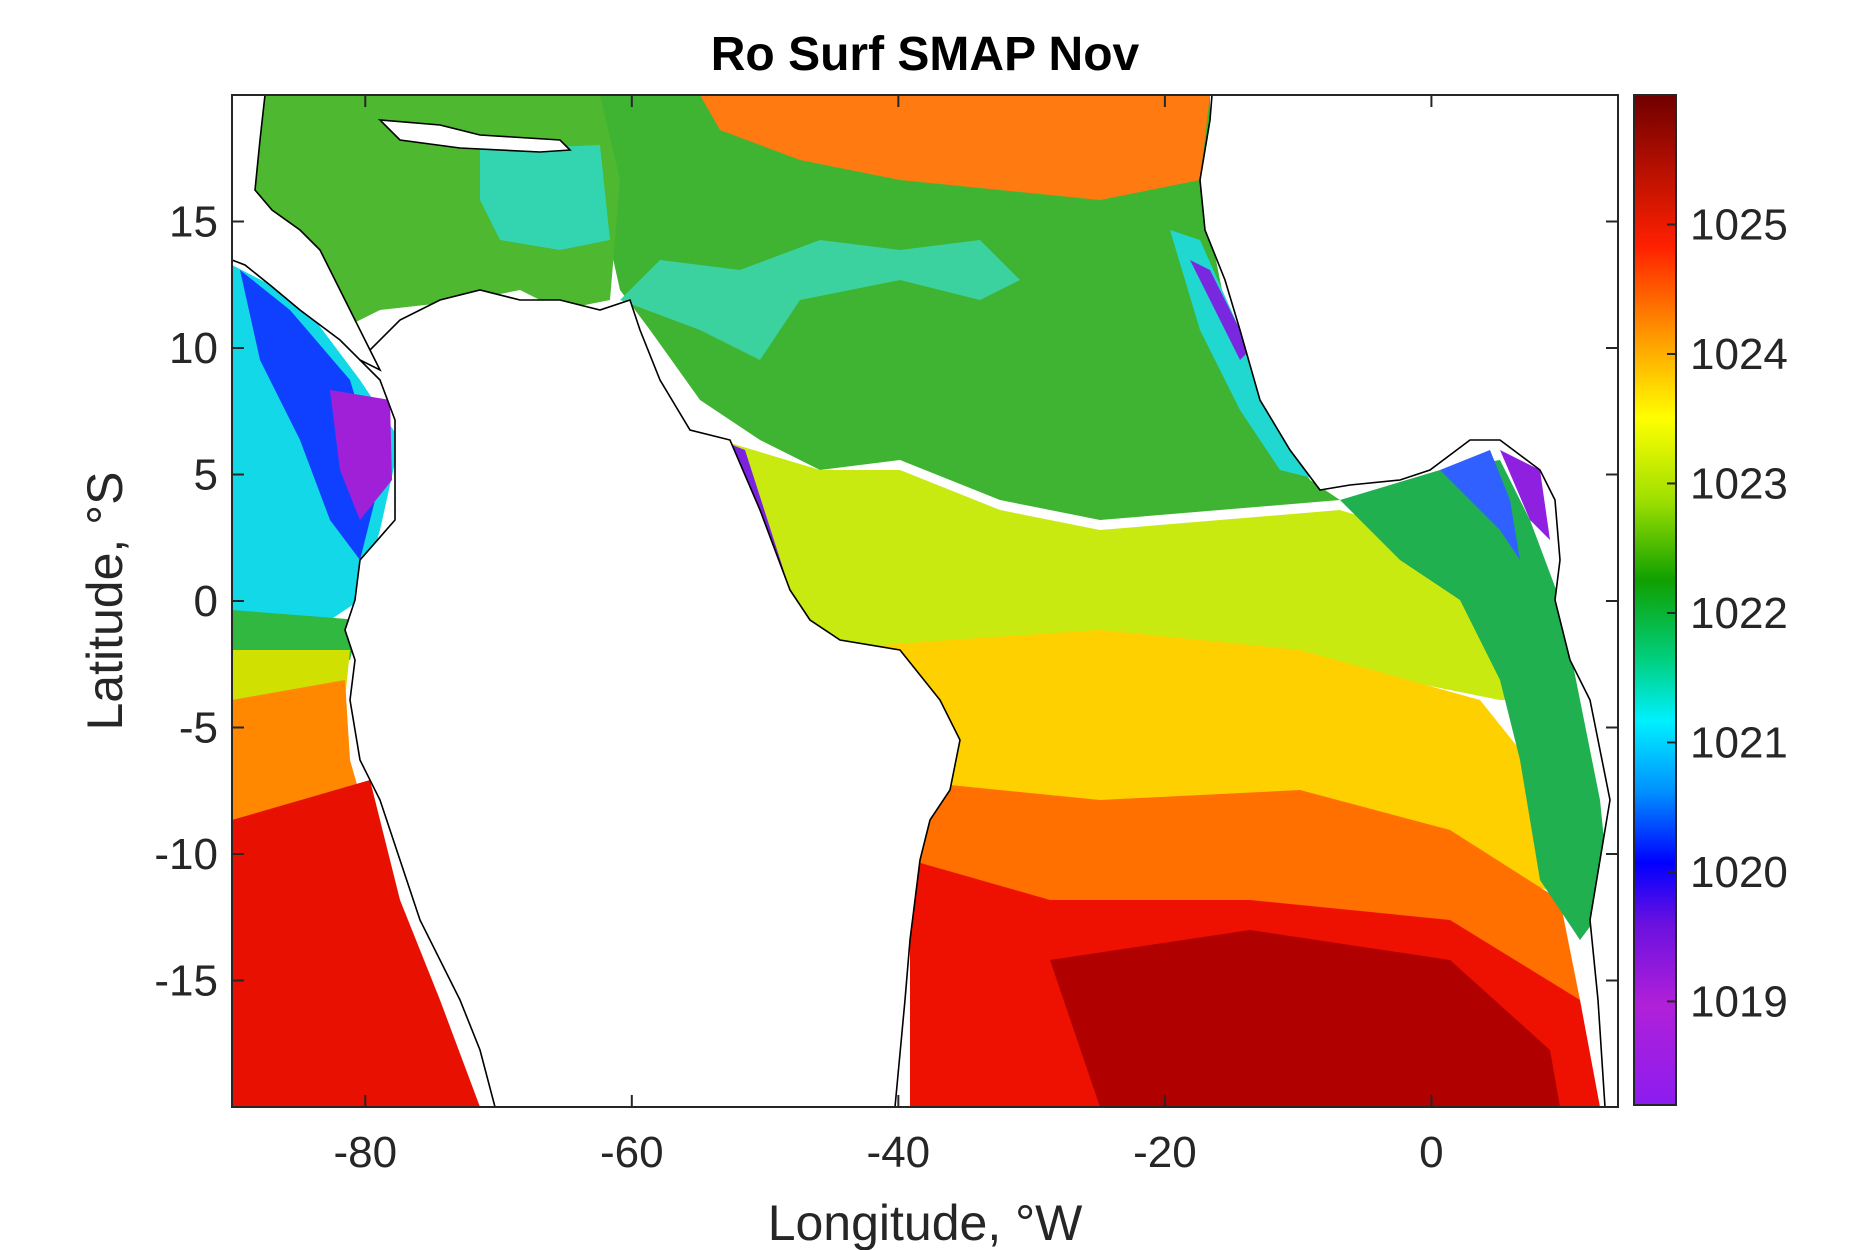  What do you see at coordinates (632, 1152) in the screenshot?
I see `x-tick-label: -60` at bounding box center [632, 1152].